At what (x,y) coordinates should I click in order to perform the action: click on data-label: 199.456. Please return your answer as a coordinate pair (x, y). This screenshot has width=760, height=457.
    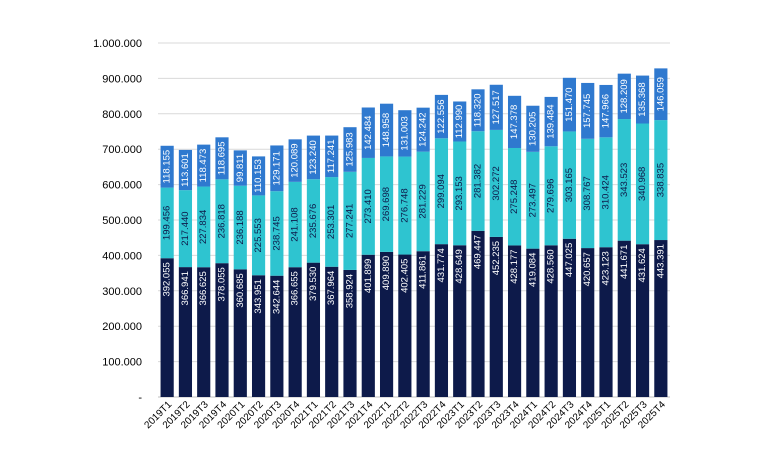
    Looking at the image, I should click on (167, 223).